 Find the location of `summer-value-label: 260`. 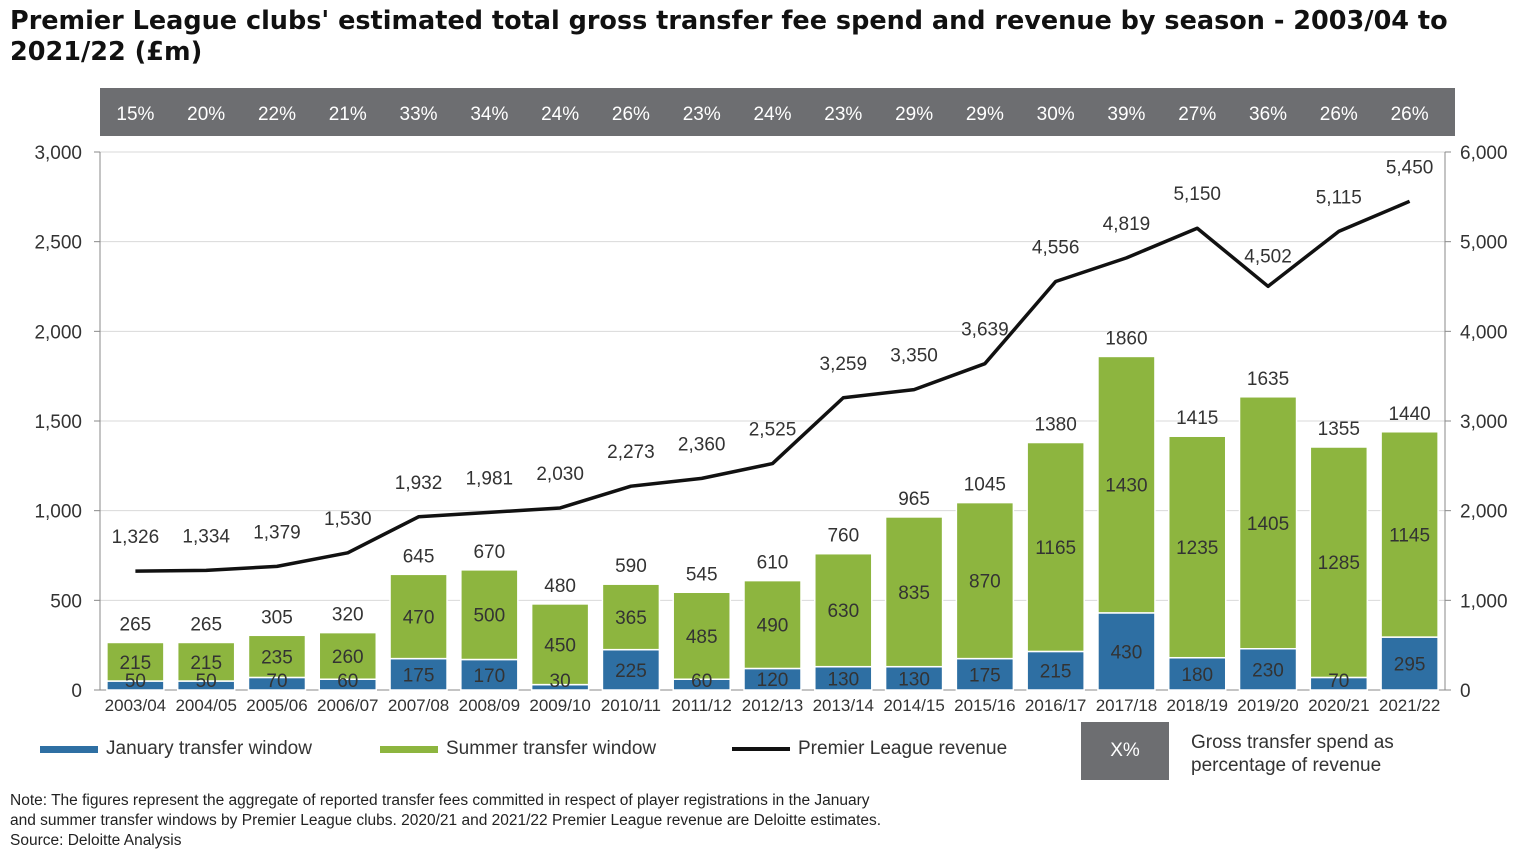

summer-value-label: 260 is located at coordinates (348, 657).